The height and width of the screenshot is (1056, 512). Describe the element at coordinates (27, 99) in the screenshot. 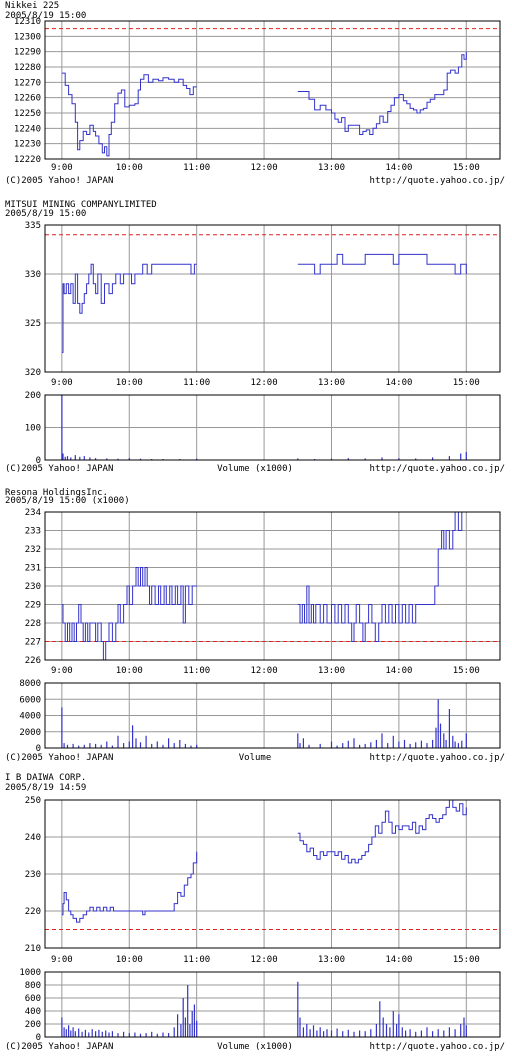

I see `y-tick-label: 12260` at that location.